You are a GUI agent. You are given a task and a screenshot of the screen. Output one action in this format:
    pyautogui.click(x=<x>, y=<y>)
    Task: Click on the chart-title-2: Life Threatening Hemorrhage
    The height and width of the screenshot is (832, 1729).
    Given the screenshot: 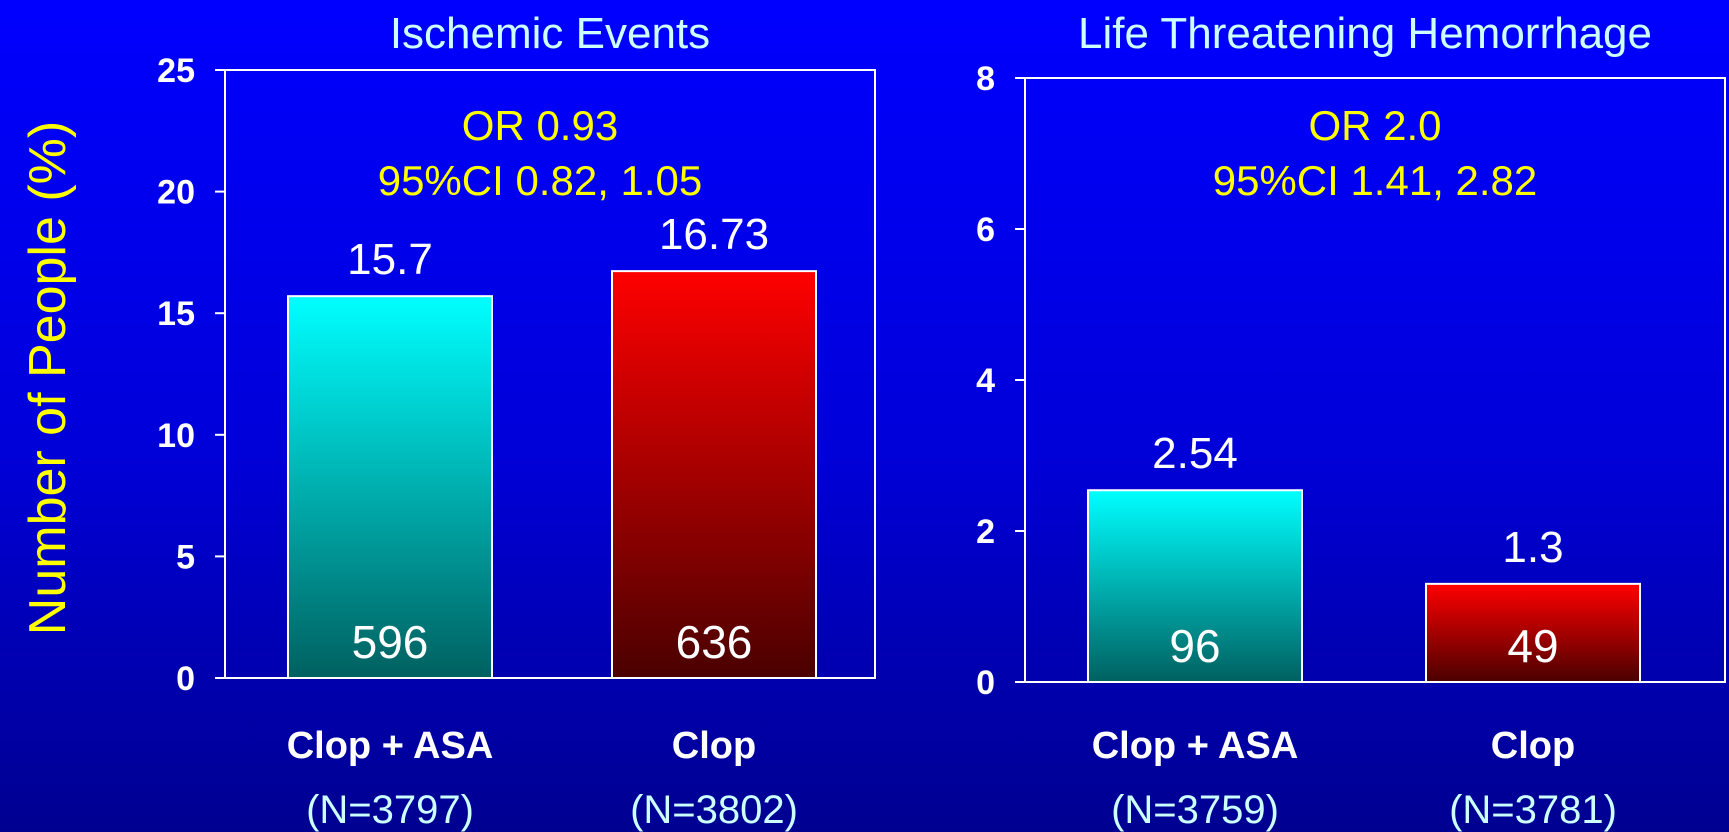 What is the action you would take?
    pyautogui.click(x=1365, y=33)
    